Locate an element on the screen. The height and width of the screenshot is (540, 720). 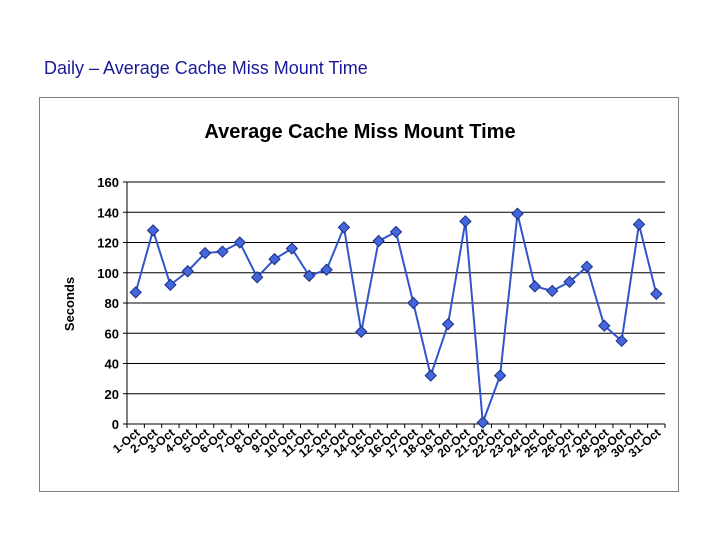
y-tick-label: 40 is located at coordinates (112, 364).